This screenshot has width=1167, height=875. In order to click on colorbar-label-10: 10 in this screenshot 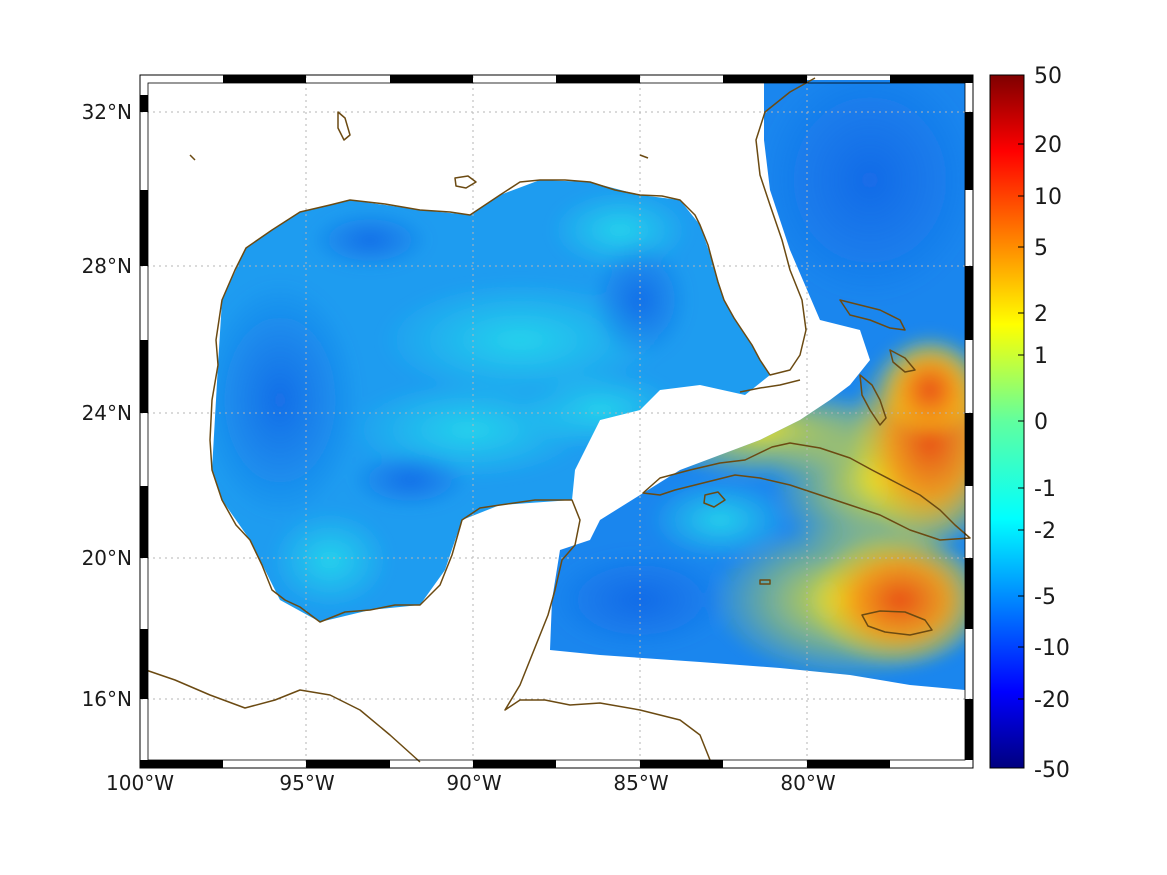, I will do `click(1048, 197)`.